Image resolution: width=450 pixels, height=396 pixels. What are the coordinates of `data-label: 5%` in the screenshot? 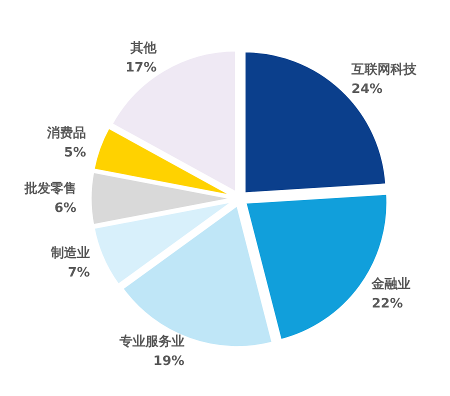 It's located at (75, 153).